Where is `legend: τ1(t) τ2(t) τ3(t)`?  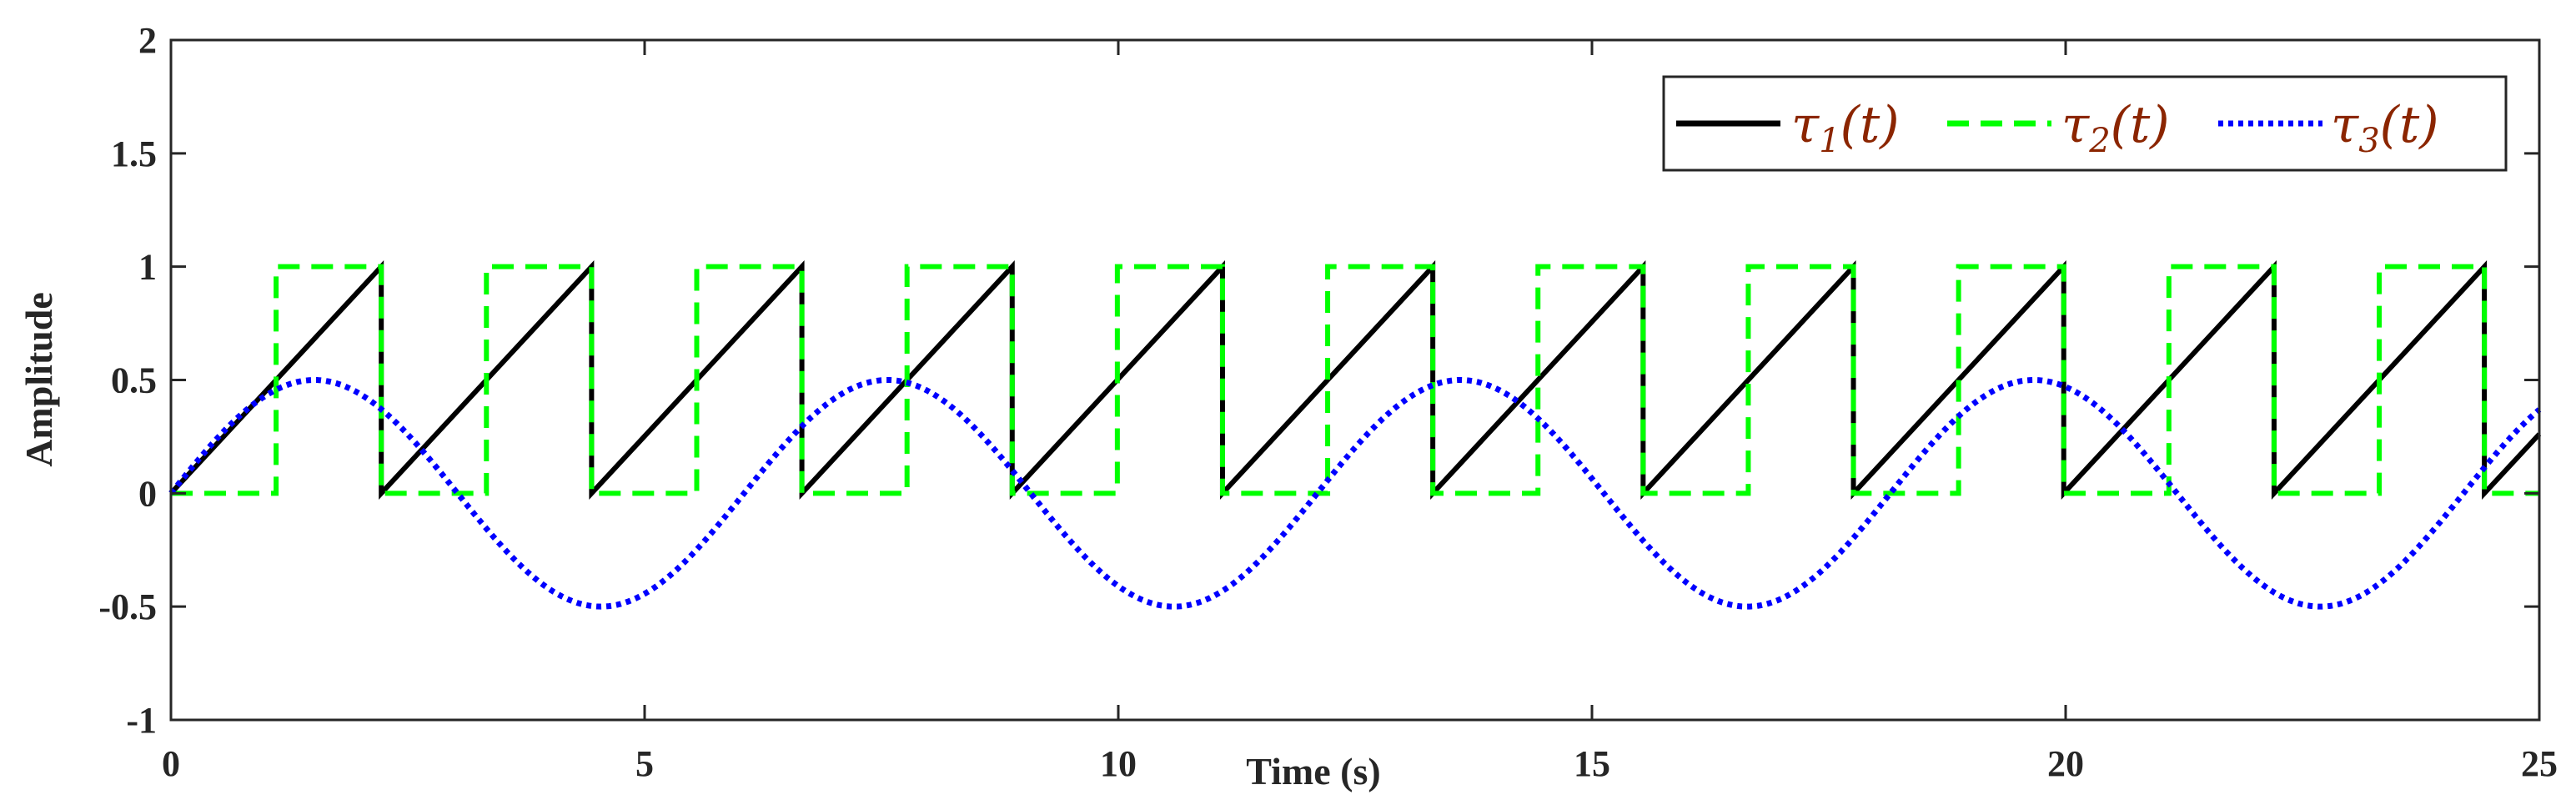
legend: τ1(t) τ2(t) τ3(t) is located at coordinates (2085, 123).